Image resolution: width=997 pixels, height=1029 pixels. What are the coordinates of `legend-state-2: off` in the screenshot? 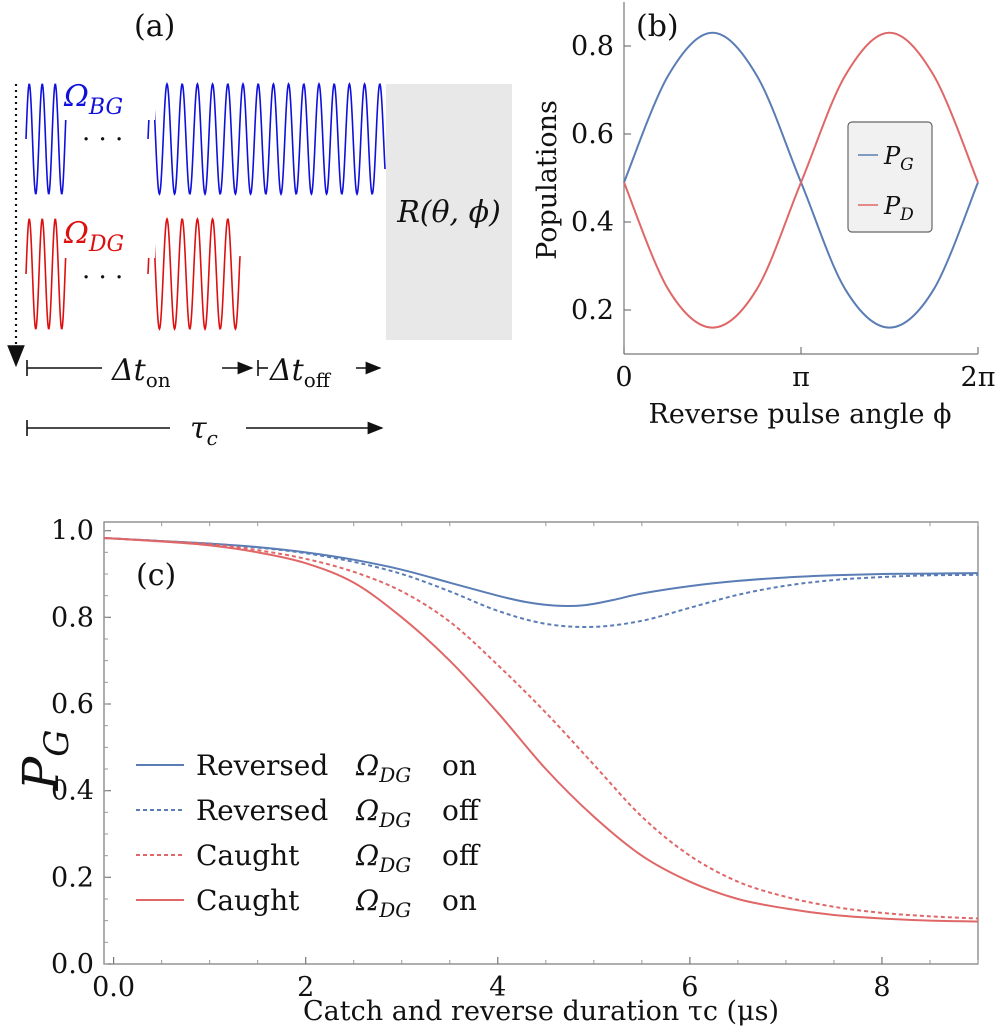 It's located at (461, 855).